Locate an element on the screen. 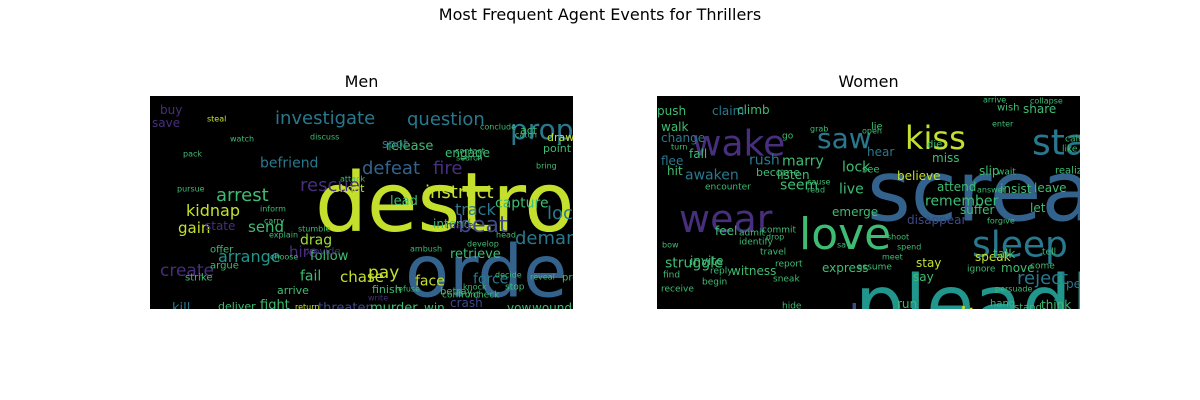 This screenshot has width=1200, height=400. word-steal: steal is located at coordinates (216, 119).